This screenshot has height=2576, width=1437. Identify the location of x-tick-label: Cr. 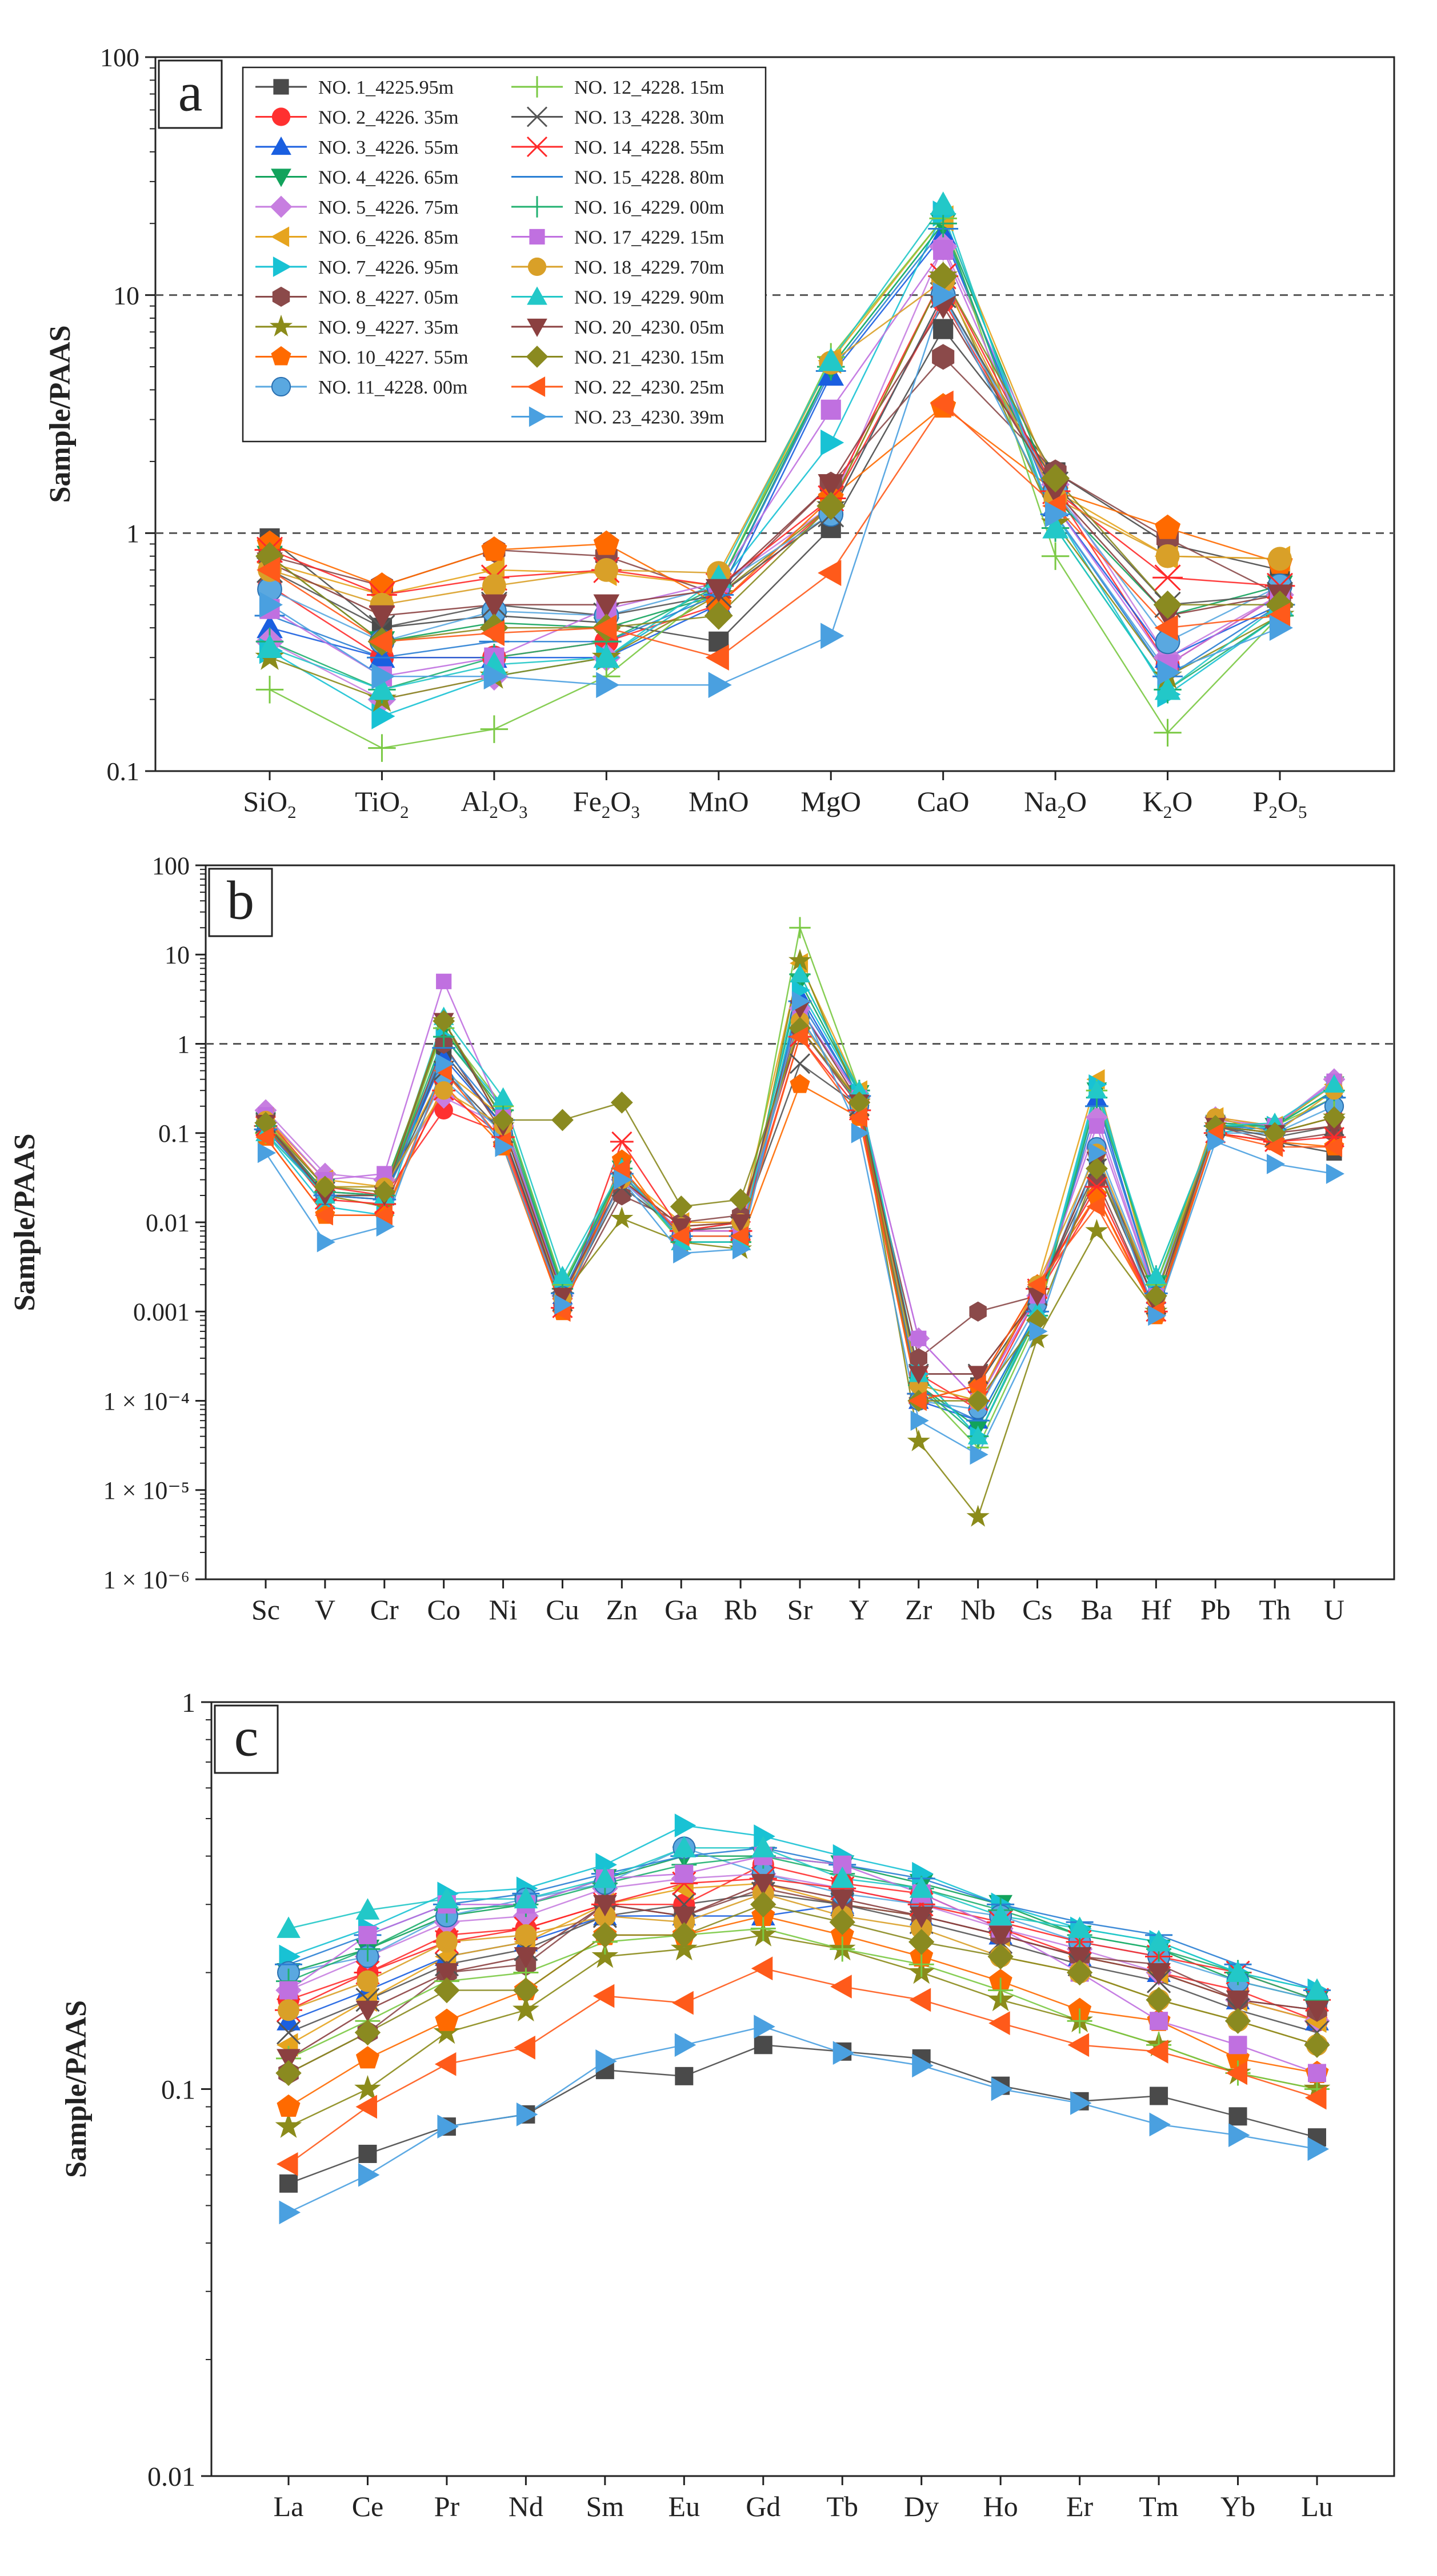
(385, 1610).